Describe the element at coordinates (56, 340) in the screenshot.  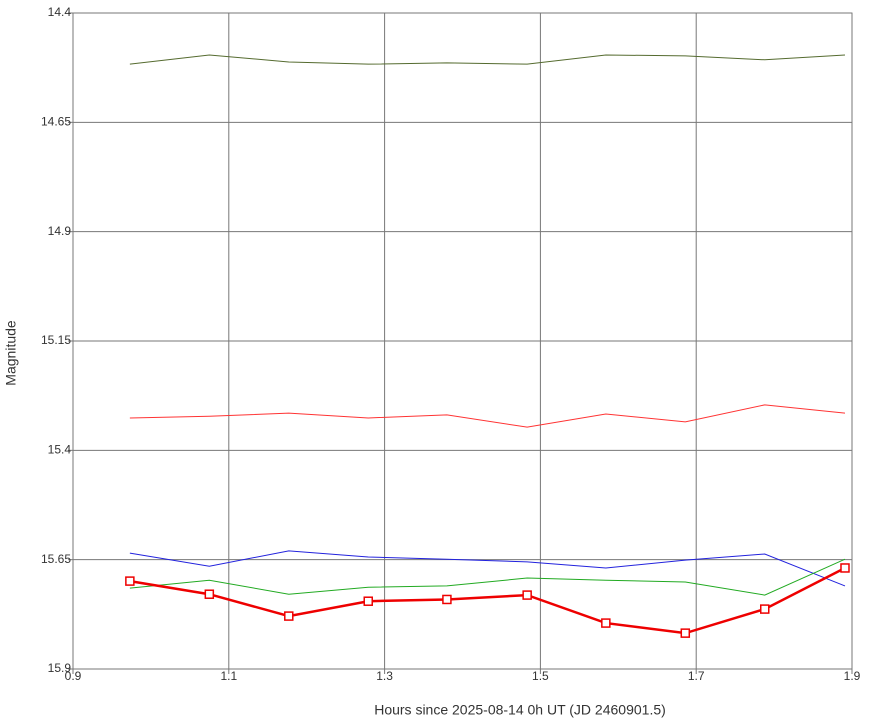
I see `y-tick-label: 15.15` at that location.